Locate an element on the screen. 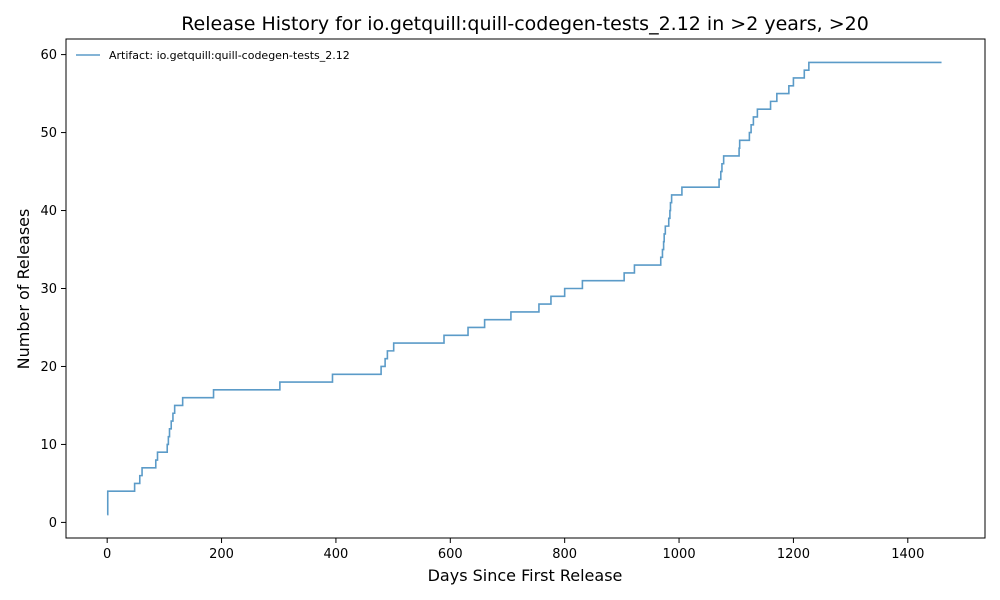  x-tick-label-1: 200 is located at coordinates (221, 554).